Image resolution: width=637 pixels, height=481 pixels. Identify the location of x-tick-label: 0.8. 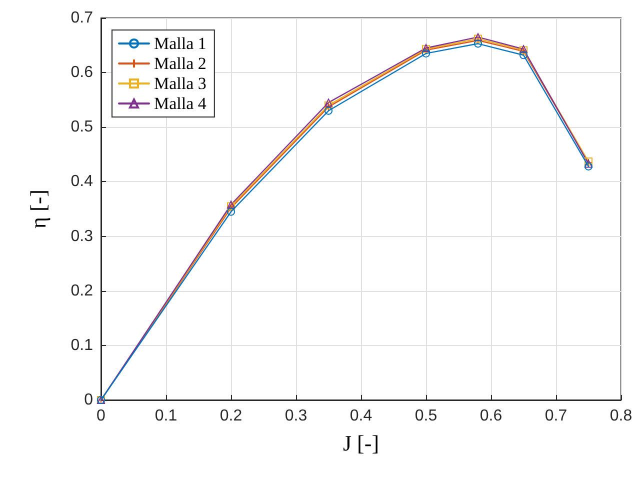
(621, 416).